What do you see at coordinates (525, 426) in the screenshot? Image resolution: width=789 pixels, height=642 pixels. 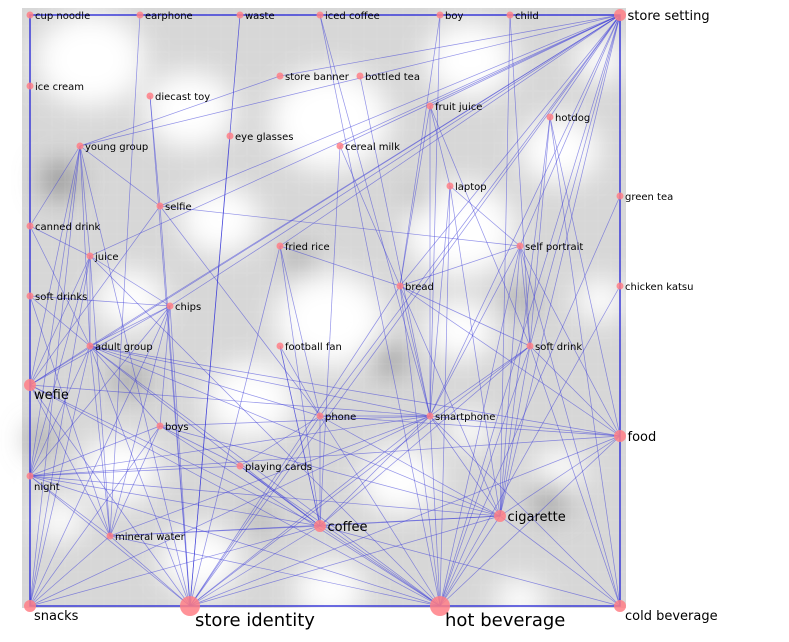 I see `edge-food-smartphone` at bounding box center [525, 426].